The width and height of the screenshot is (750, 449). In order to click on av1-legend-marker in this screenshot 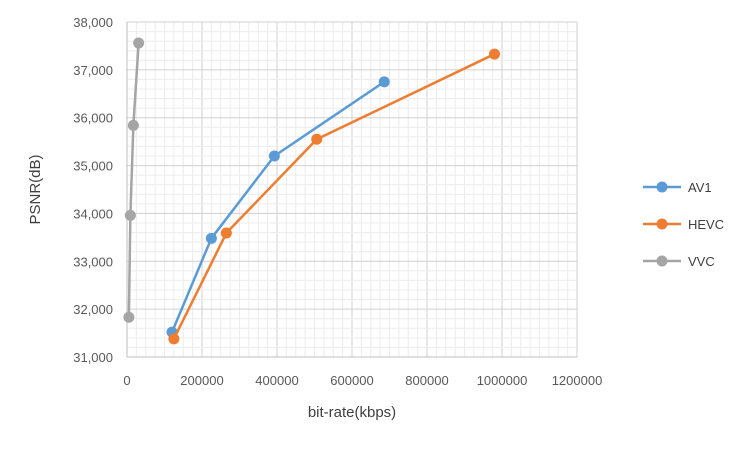, I will do `click(662, 187)`.